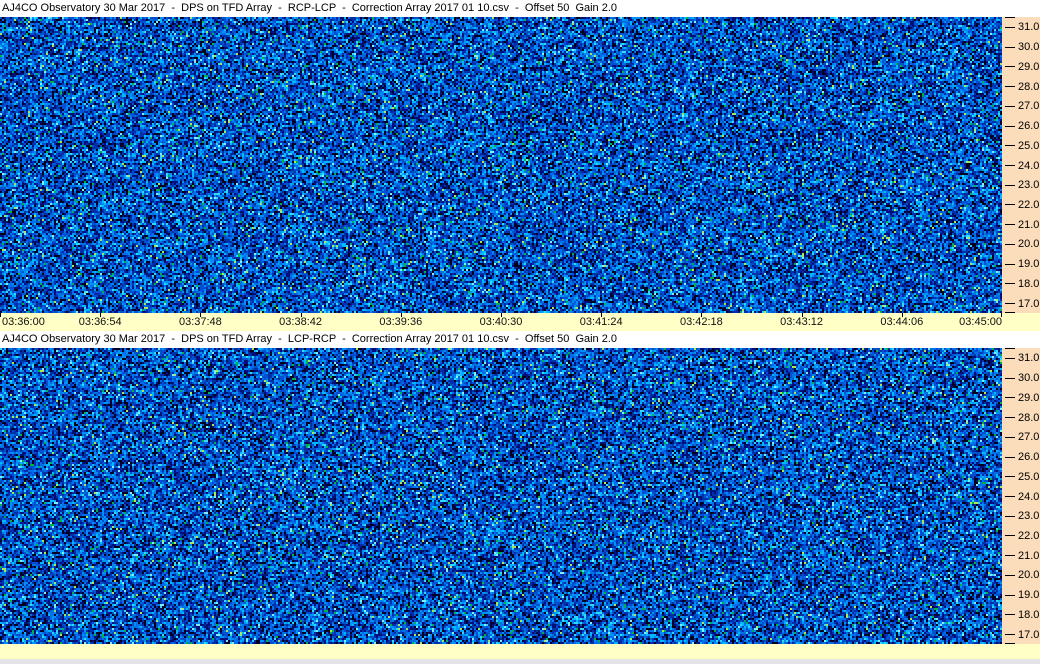 This screenshot has height=664, width=1040. Describe the element at coordinates (100, 322) in the screenshot. I see `time-tick-label: 03:36:54` at that location.